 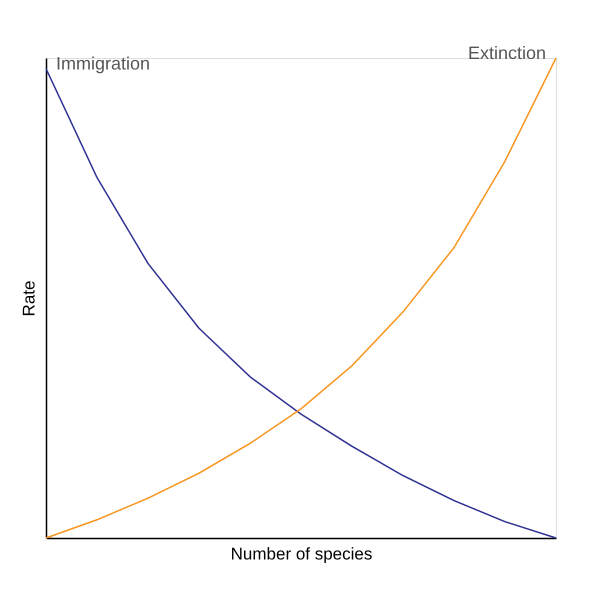 I want to click on x-axis-title: Number of species, so click(x=301, y=554).